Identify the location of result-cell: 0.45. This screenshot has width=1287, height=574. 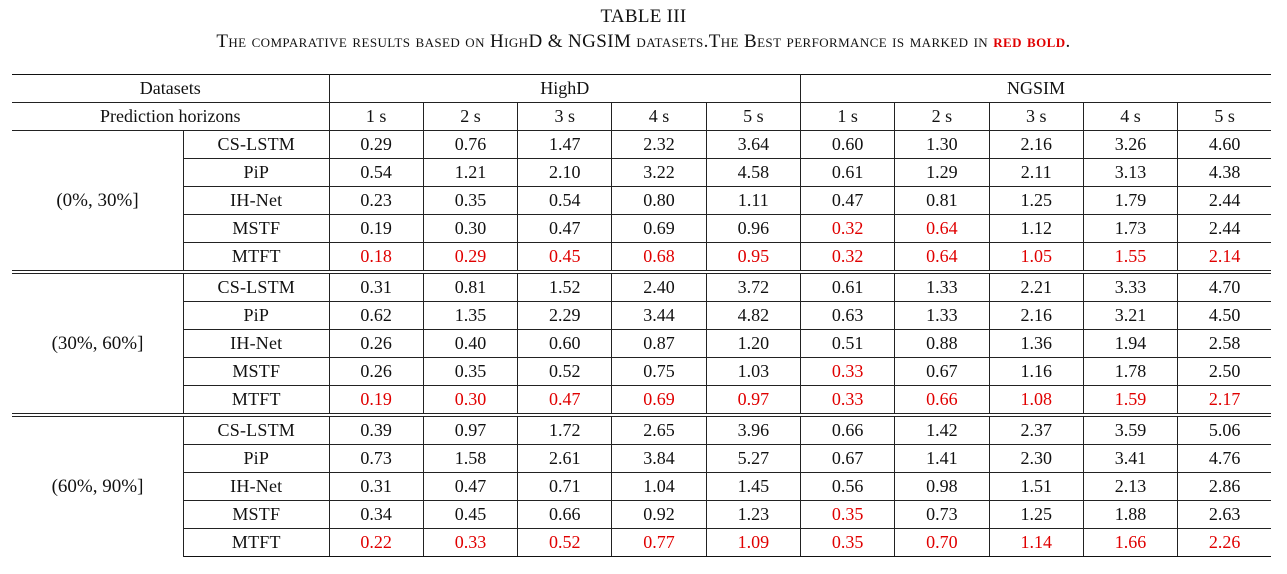
(470, 514).